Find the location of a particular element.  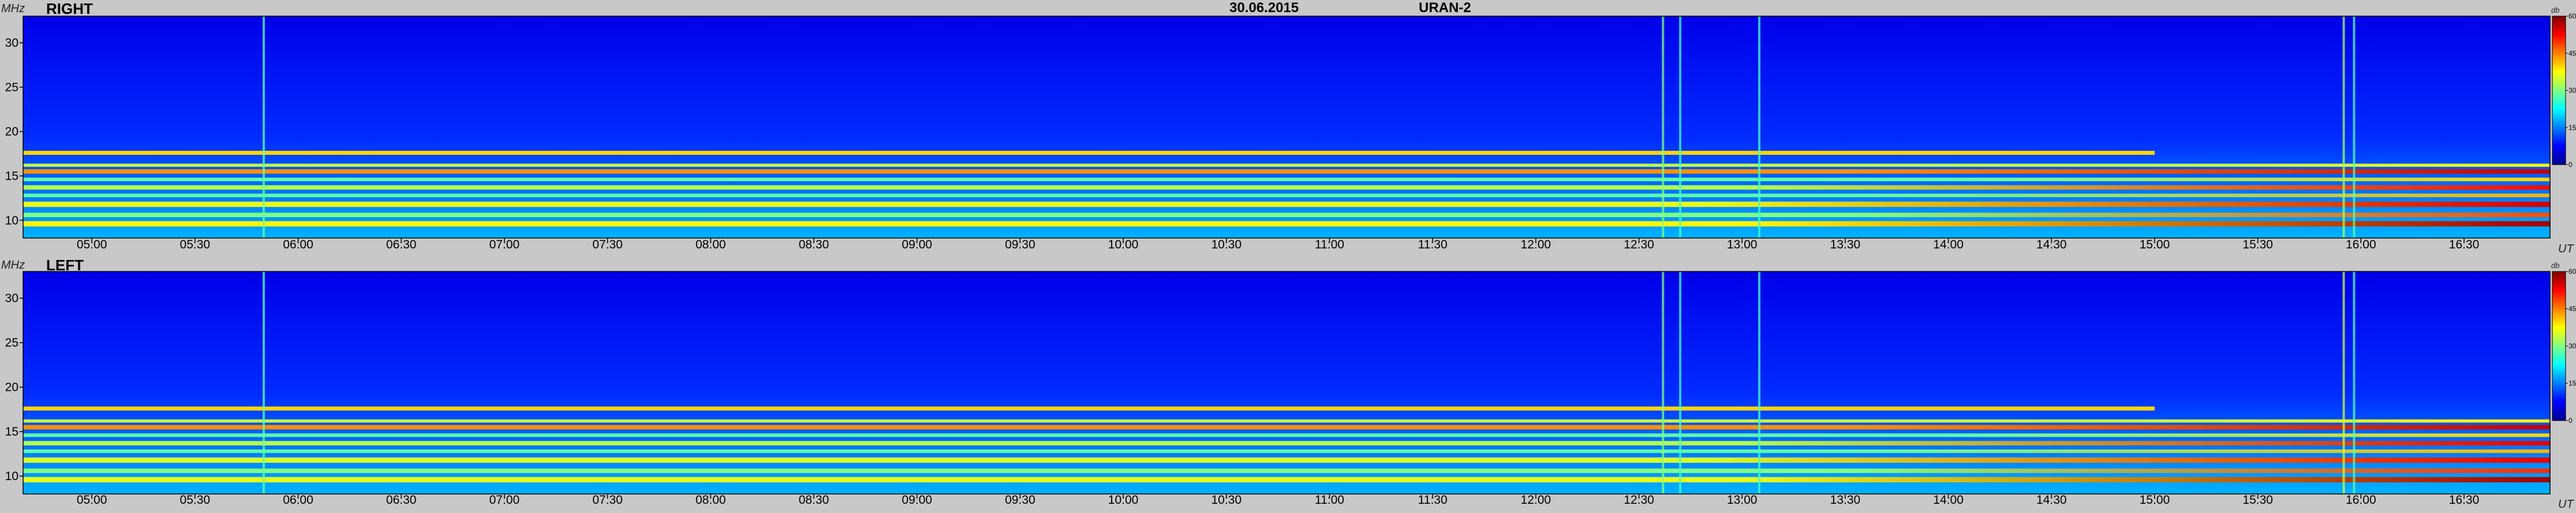

x-tick-label: 07:00 is located at coordinates (504, 500).